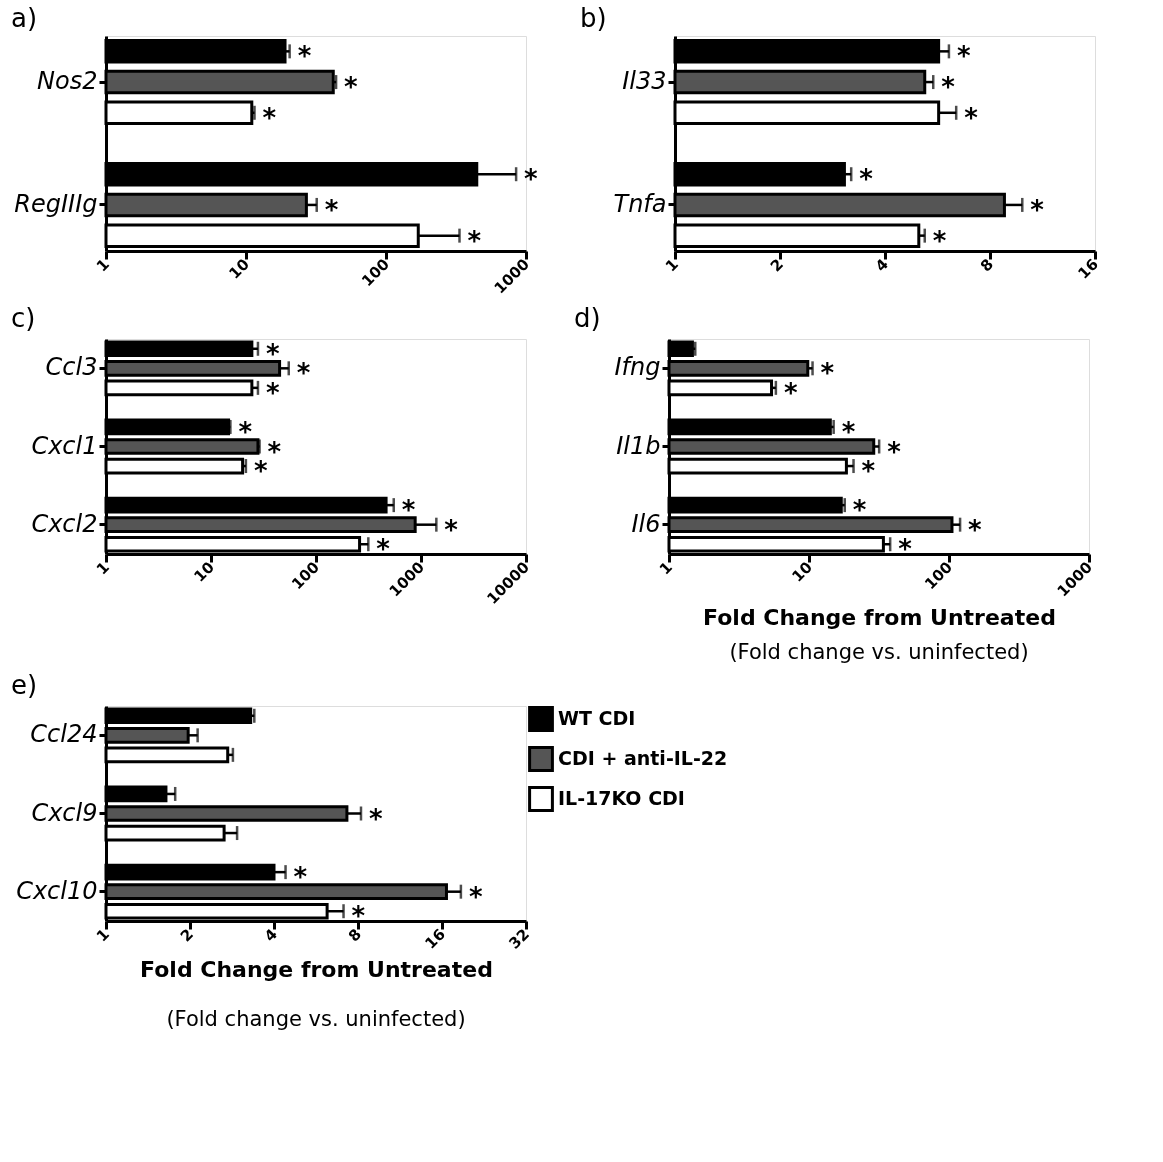  I want to click on y-tick-label: Cxcl2, so click(64, 523).